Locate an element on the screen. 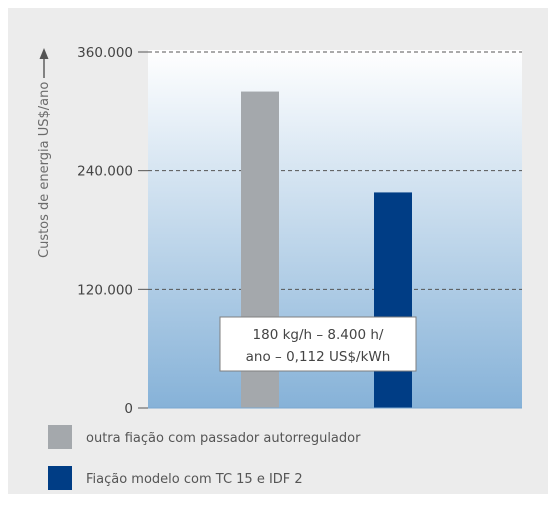 The width and height of the screenshot is (556, 509). legend-label-blue: Fiação modelo com TC 15 e IDF 2 is located at coordinates (194, 479).